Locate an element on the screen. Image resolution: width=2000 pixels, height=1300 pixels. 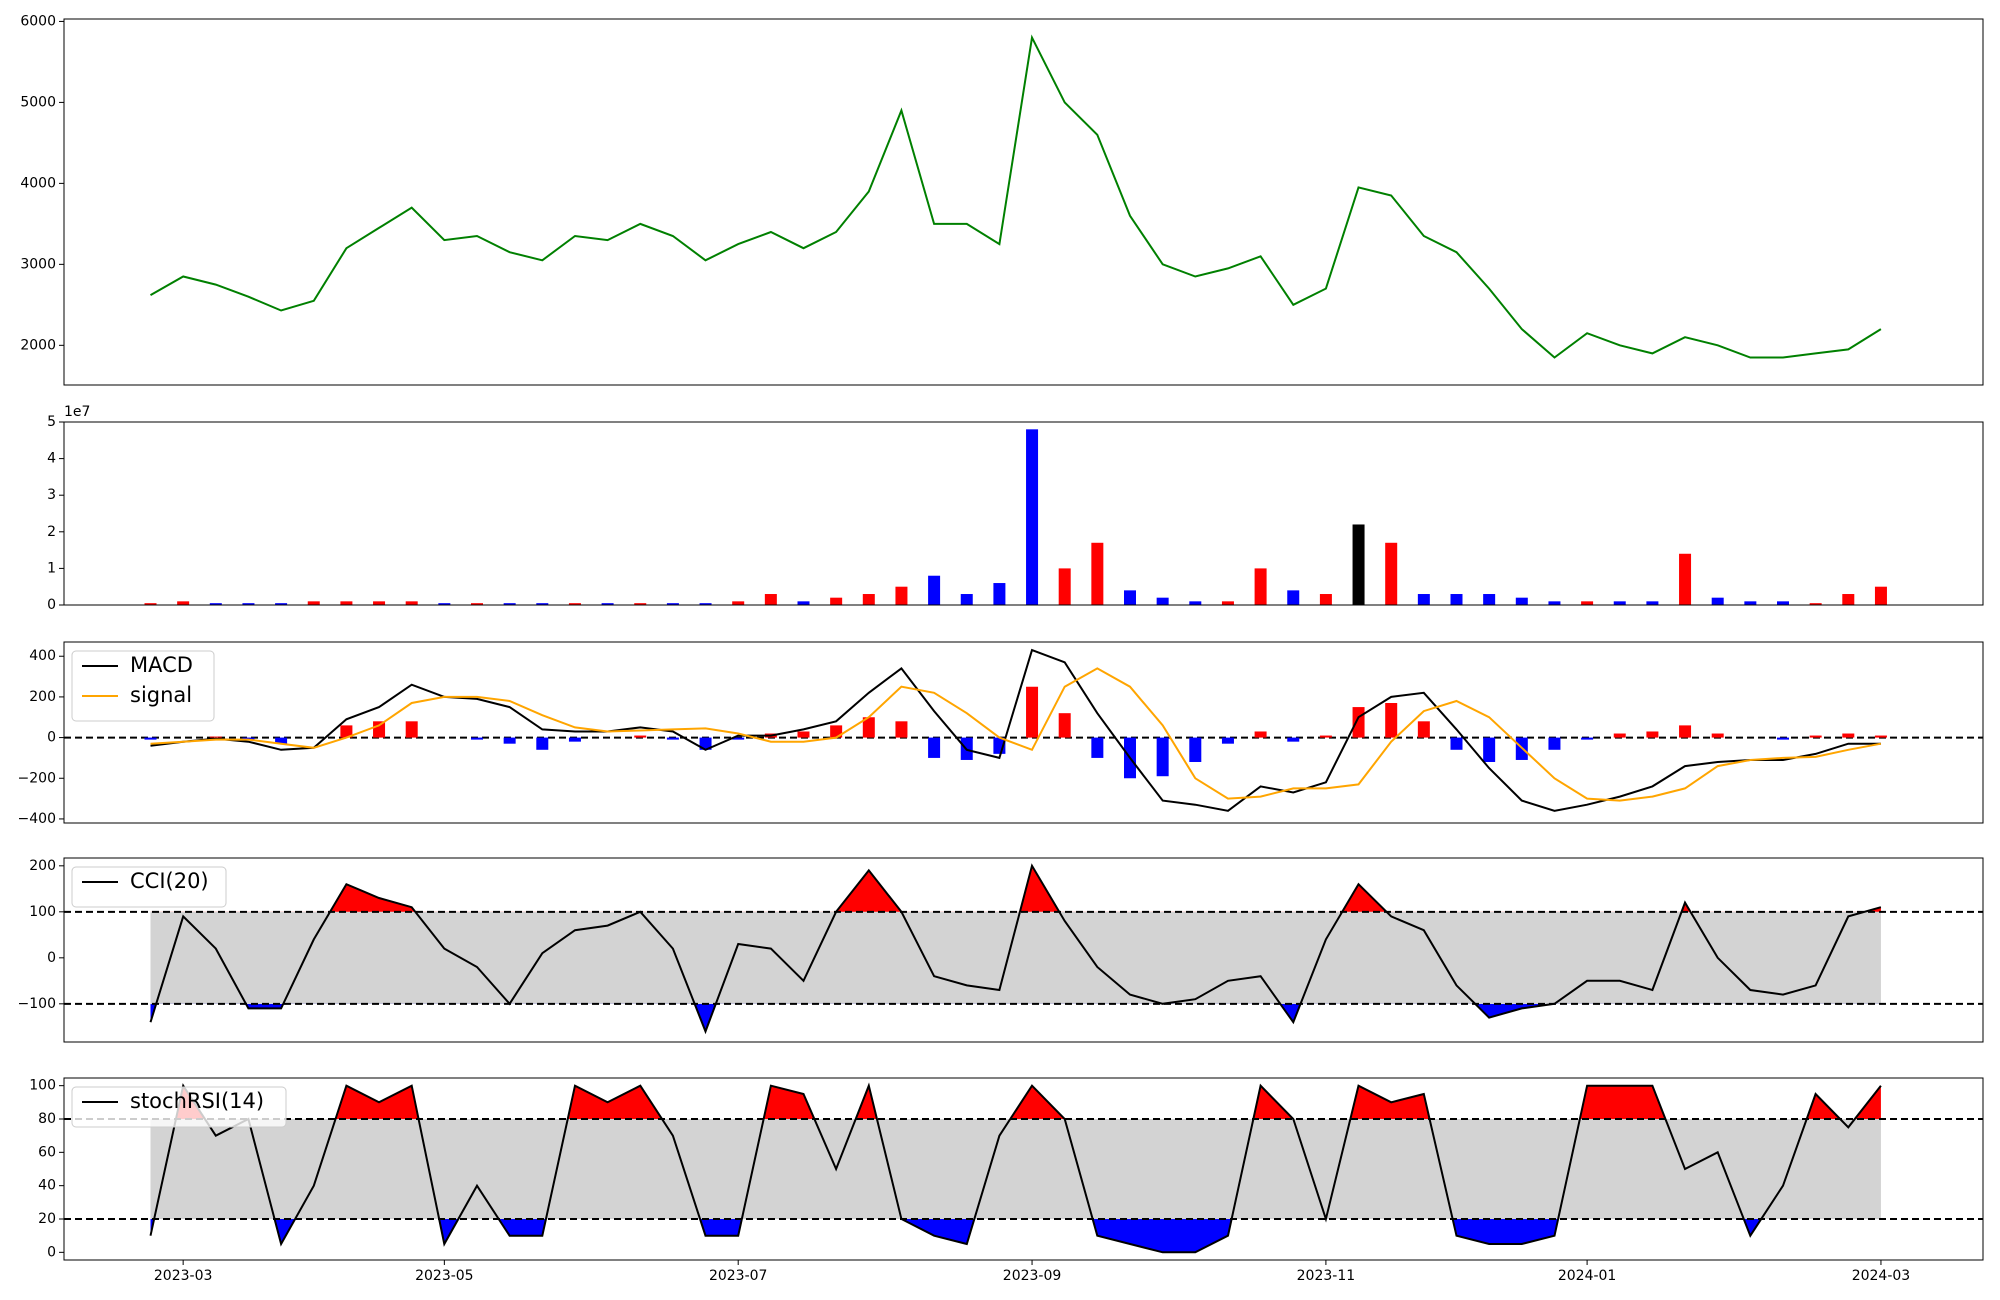
legend: CCI(20) is located at coordinates (149, 887).